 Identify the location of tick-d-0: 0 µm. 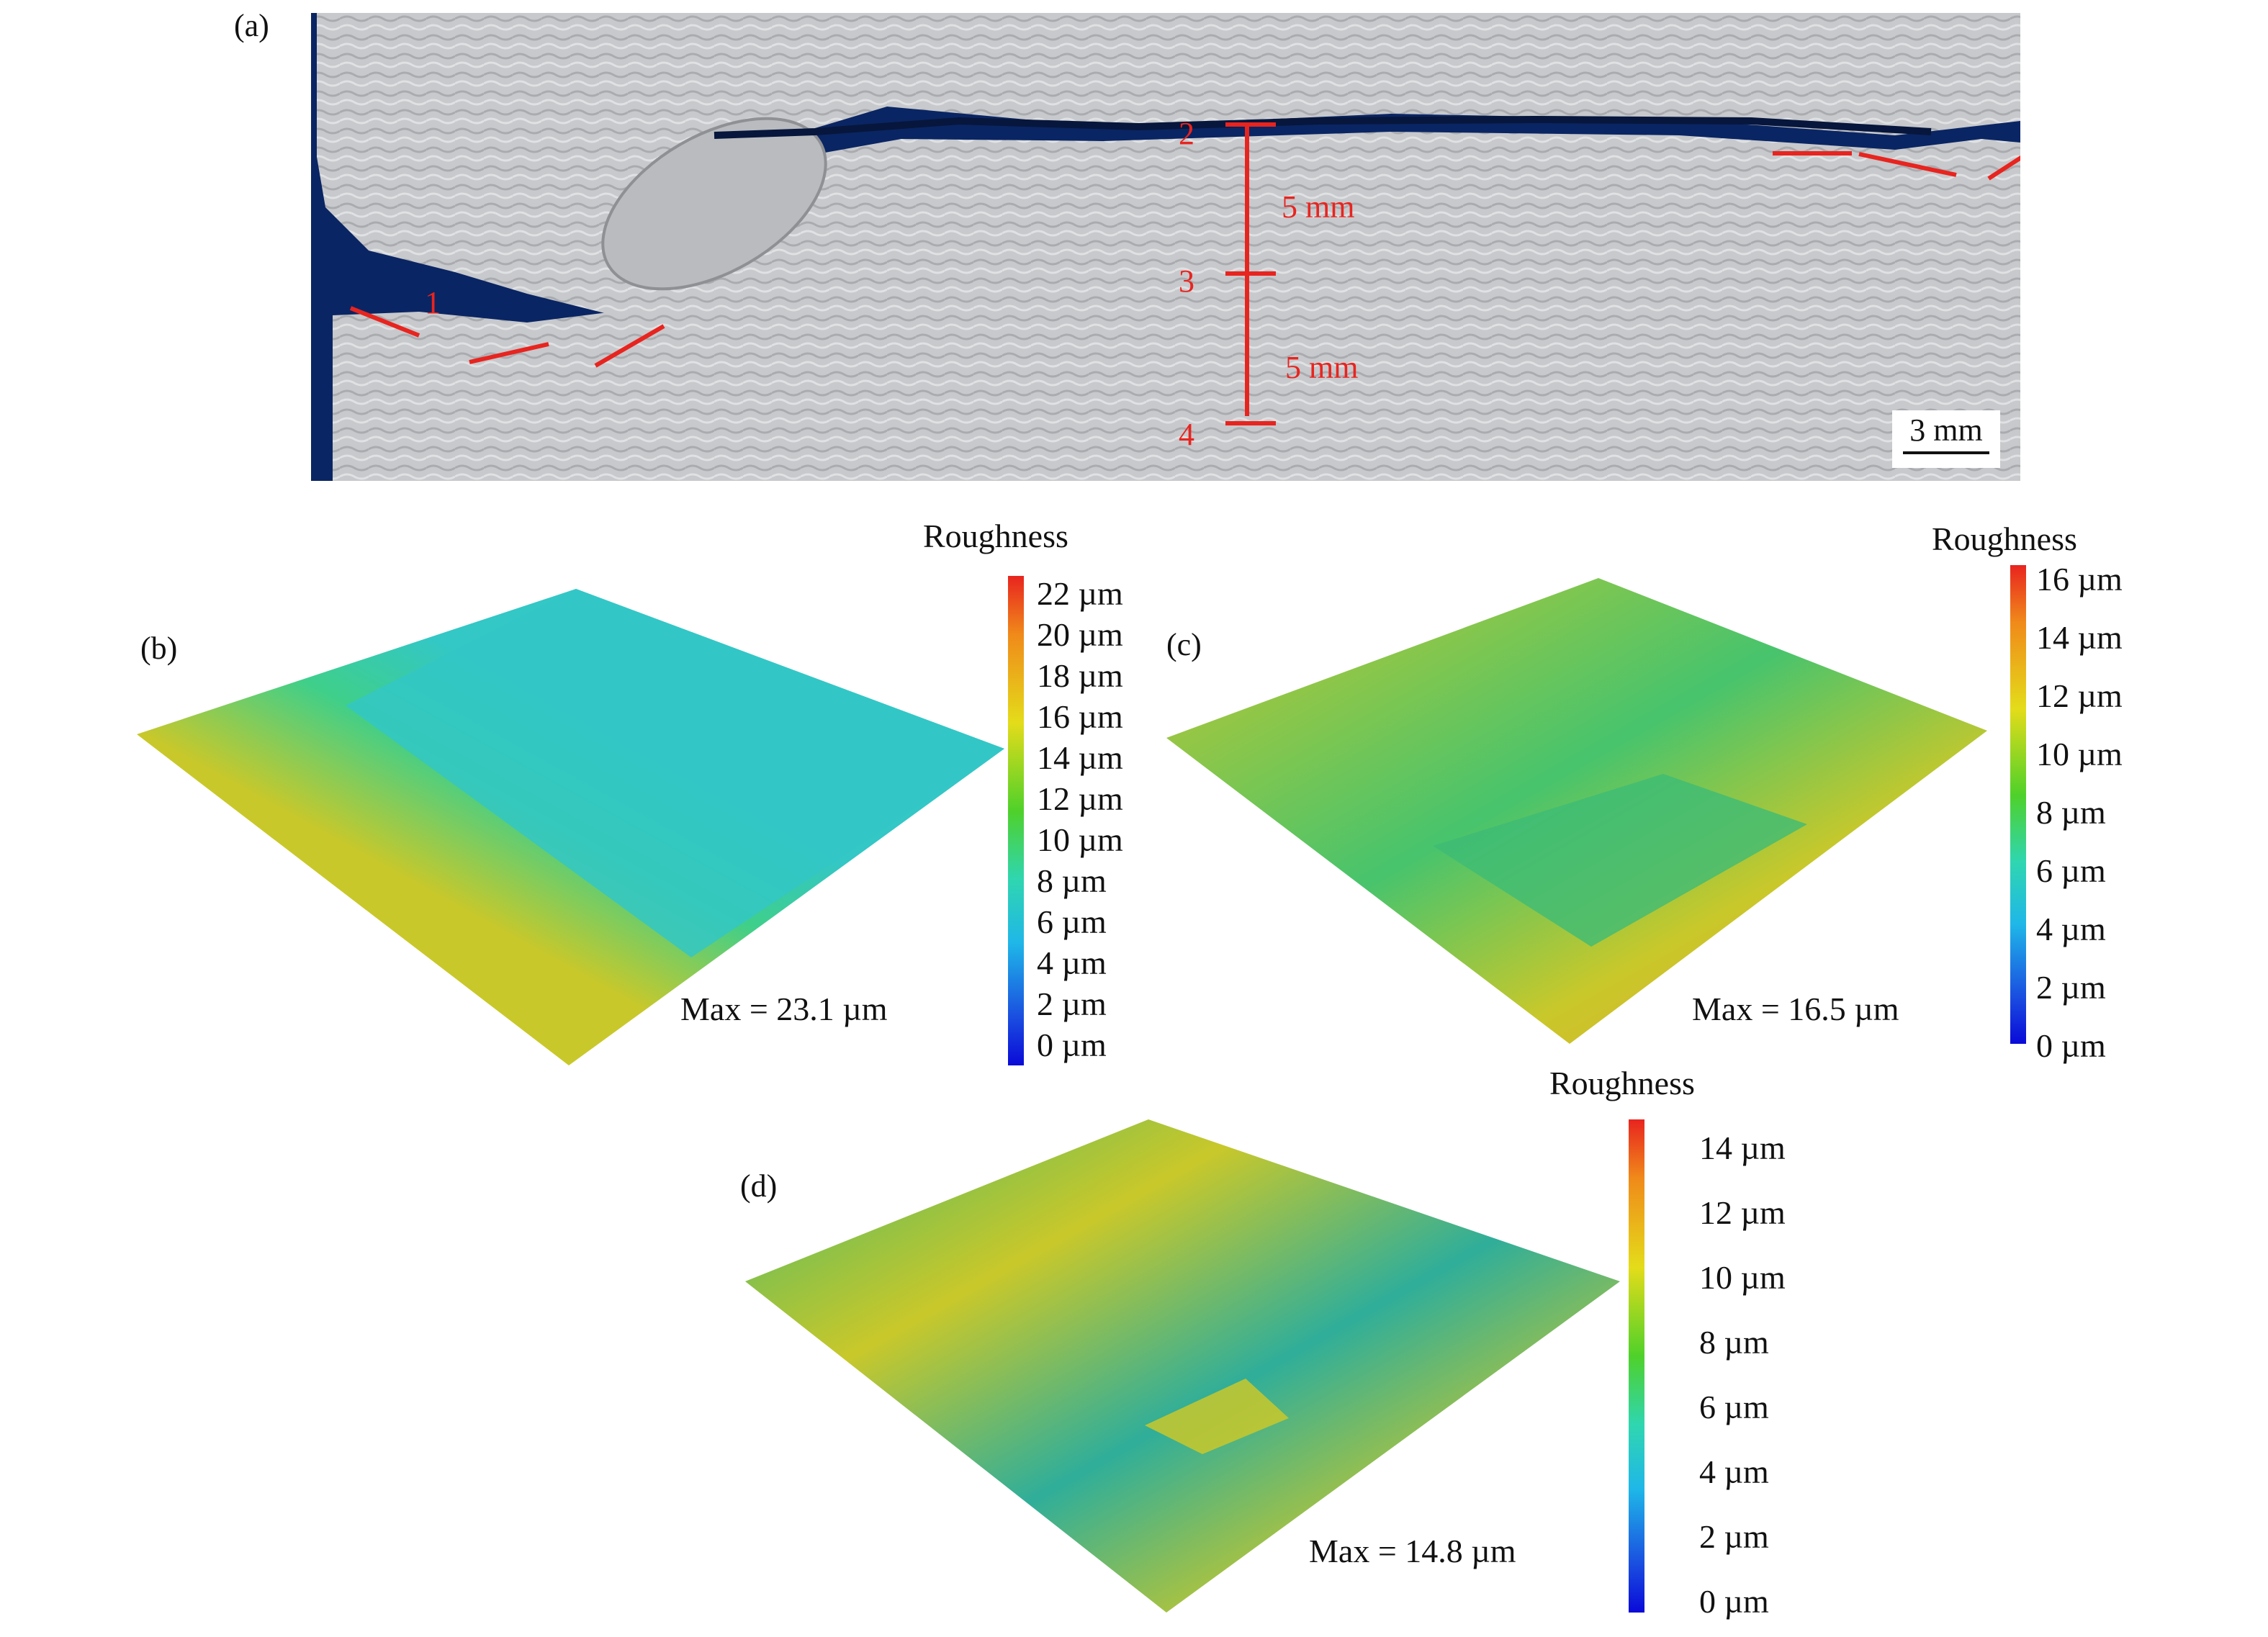
(1734, 1601).